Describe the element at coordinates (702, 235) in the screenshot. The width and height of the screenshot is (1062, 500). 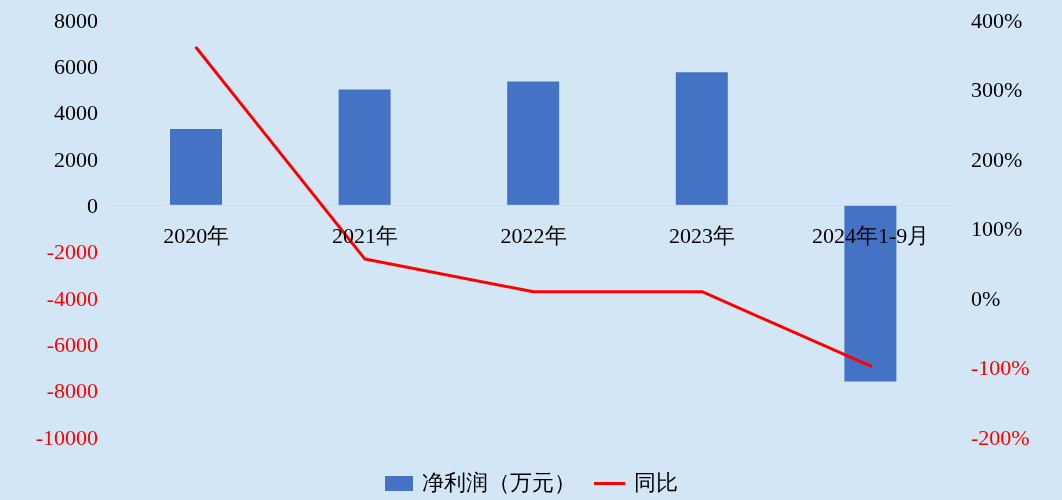
I see `x-tick-label: 2023年` at that location.